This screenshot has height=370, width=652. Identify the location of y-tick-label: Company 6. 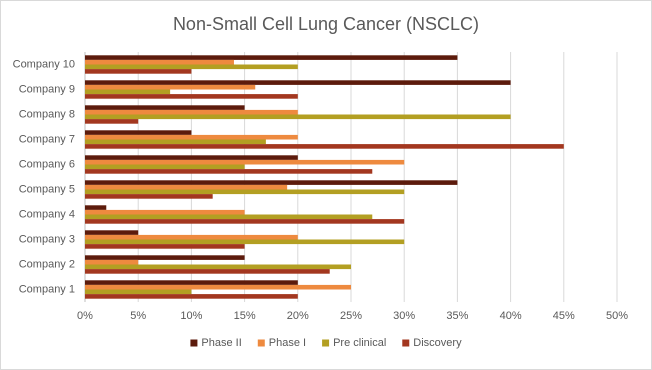
(47, 164).